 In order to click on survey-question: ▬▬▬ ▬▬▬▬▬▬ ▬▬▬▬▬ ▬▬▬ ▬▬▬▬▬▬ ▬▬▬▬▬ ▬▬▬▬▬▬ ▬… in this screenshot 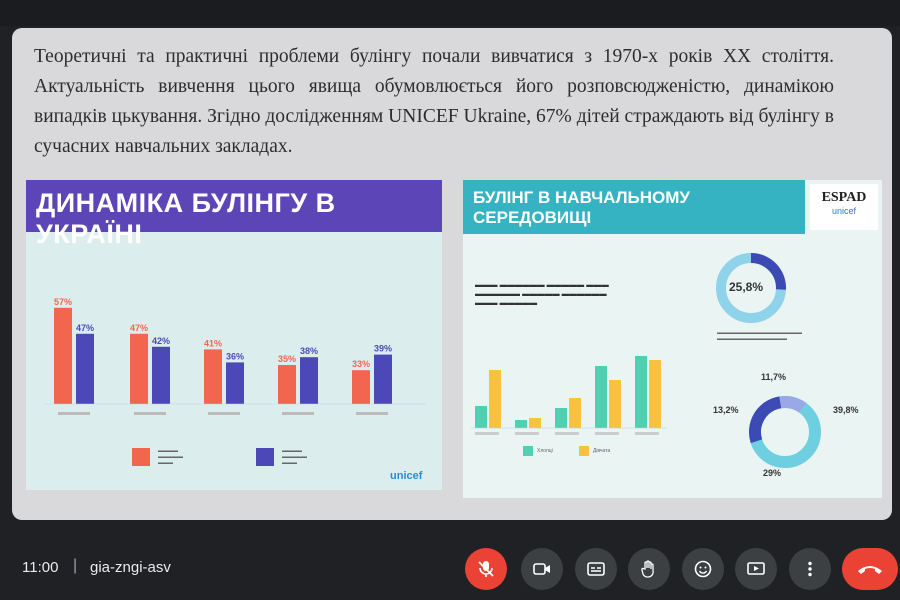, I will do `click(542, 293)`.